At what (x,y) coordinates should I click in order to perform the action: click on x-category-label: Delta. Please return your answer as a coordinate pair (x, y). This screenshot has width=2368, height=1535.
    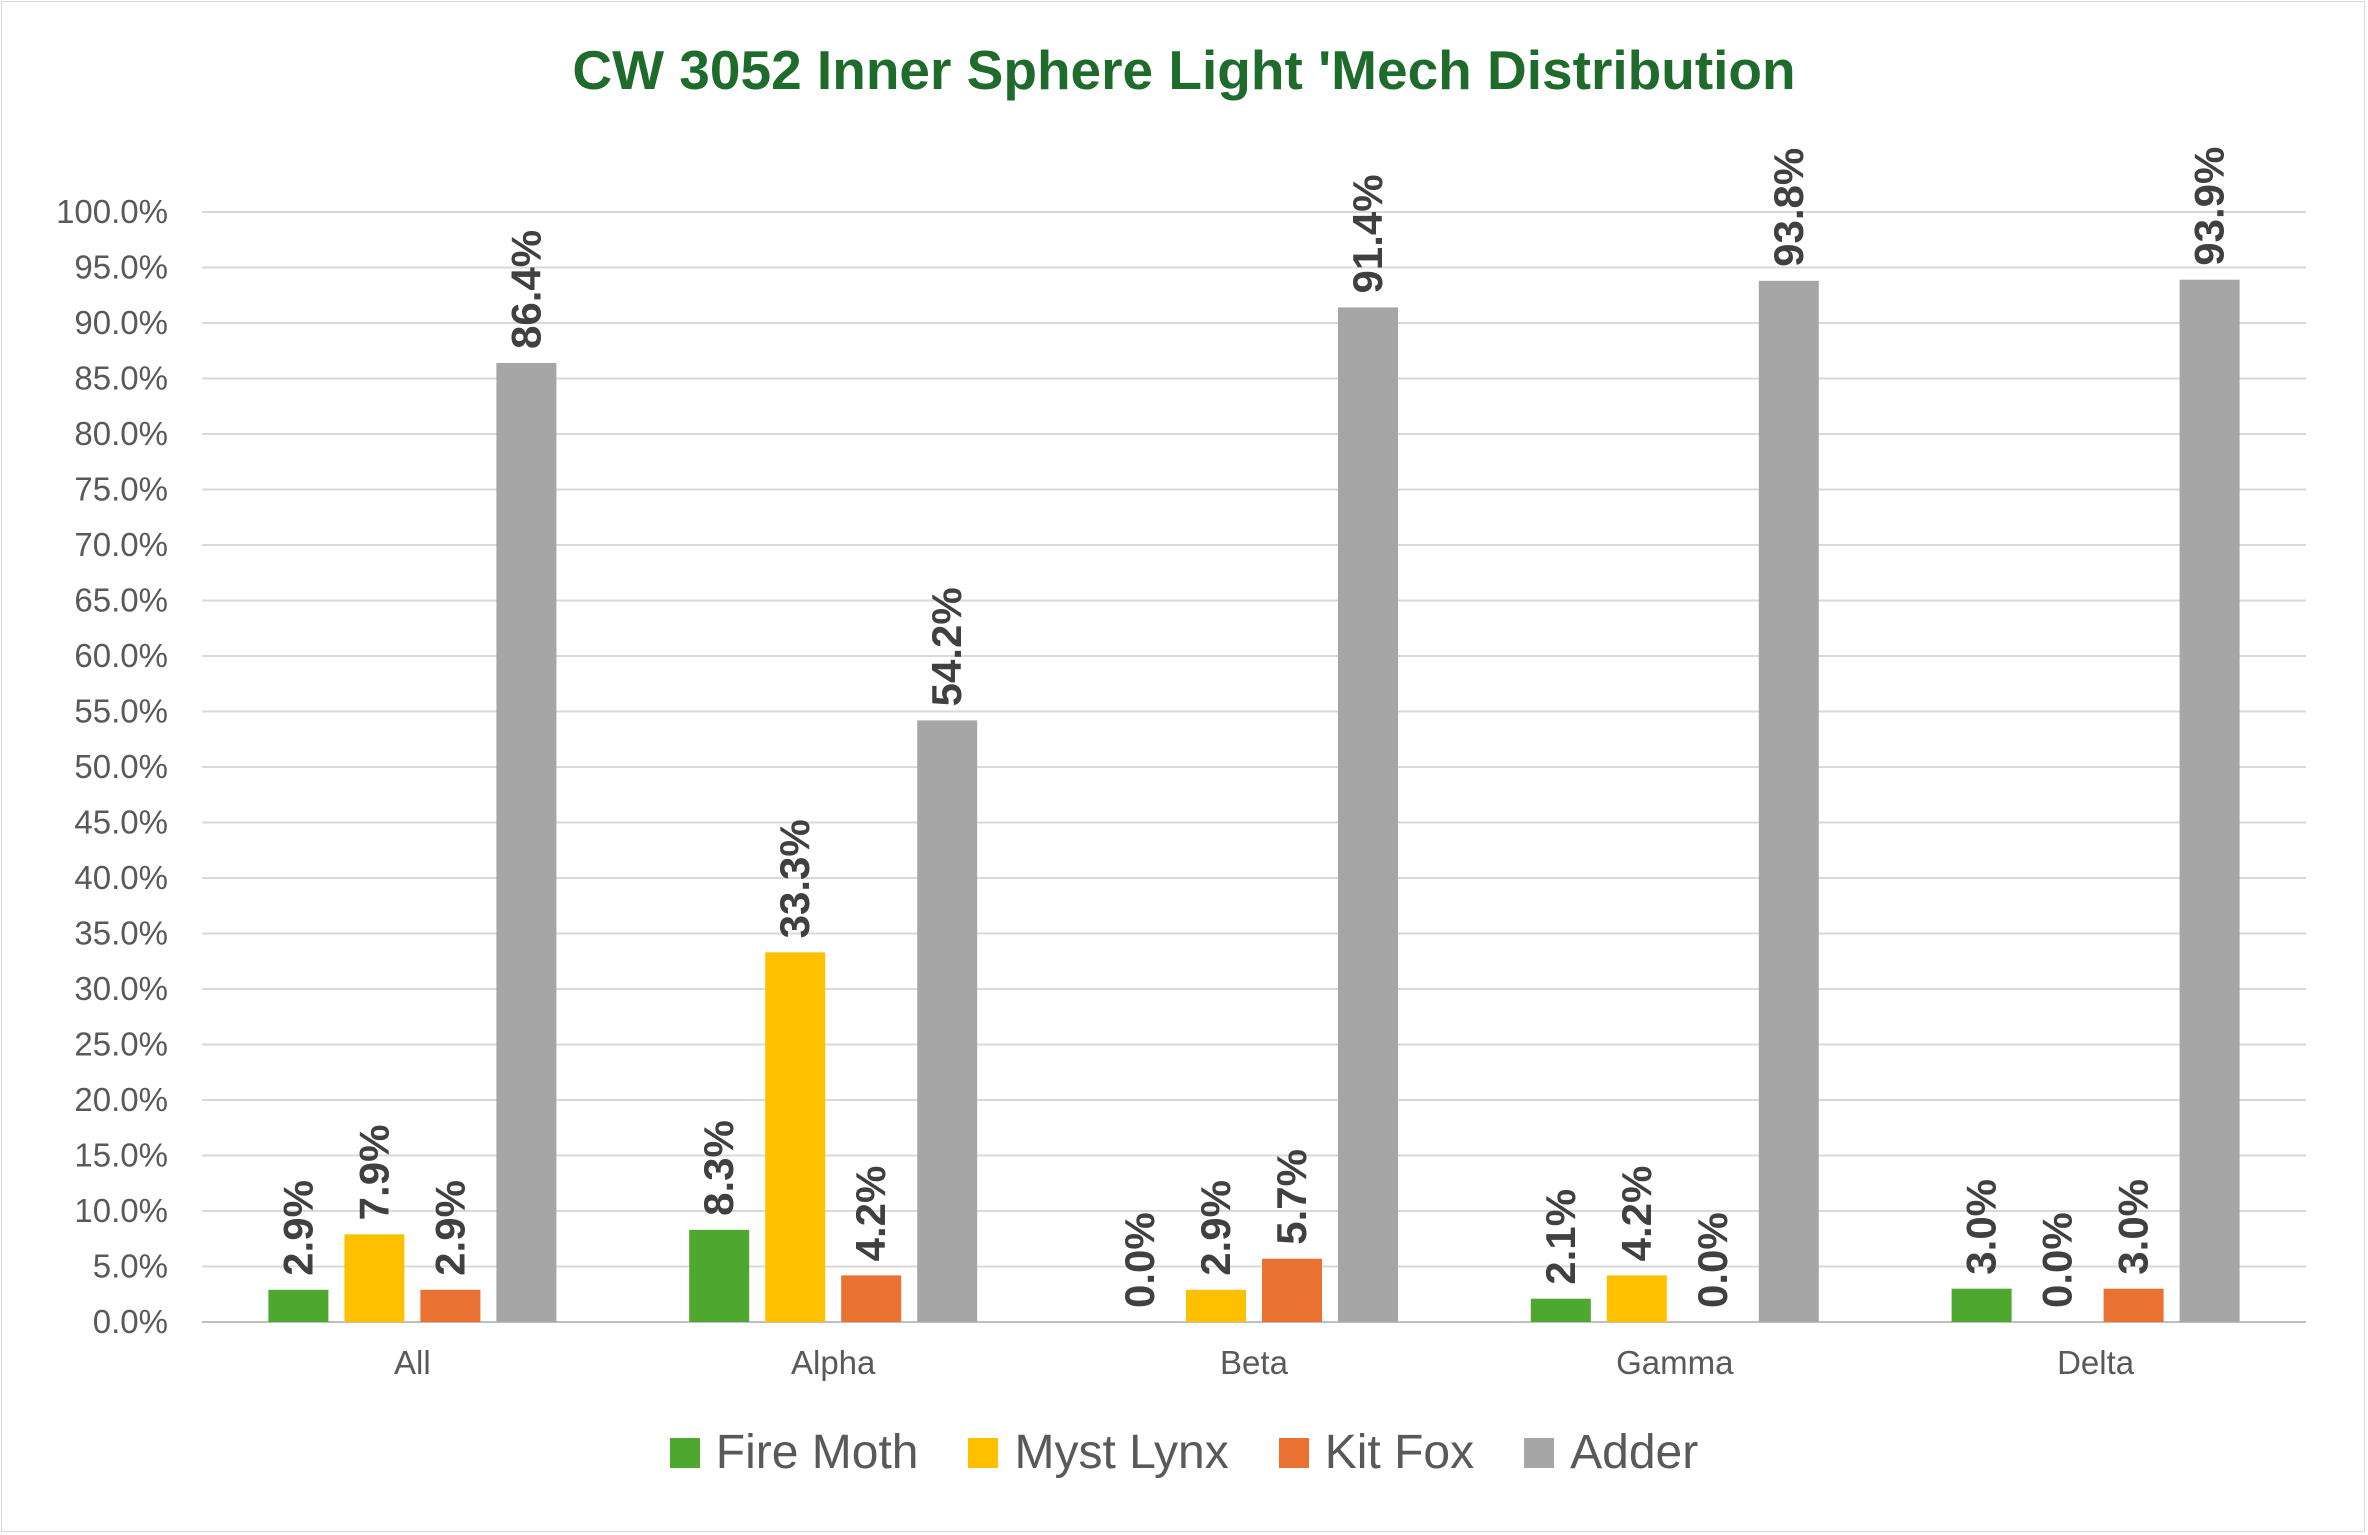
    Looking at the image, I should click on (2096, 1362).